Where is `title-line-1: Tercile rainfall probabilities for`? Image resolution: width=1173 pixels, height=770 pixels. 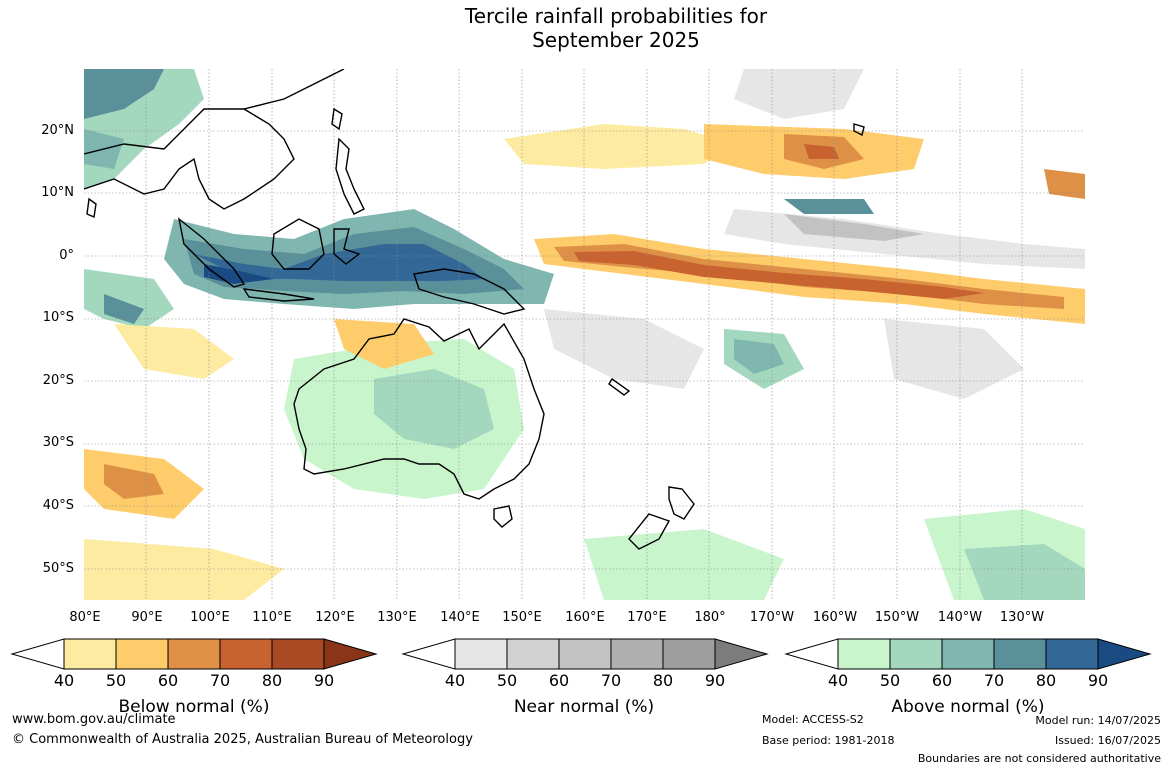
title-line-1: Tercile rainfall probabilities for is located at coordinates (616, 16).